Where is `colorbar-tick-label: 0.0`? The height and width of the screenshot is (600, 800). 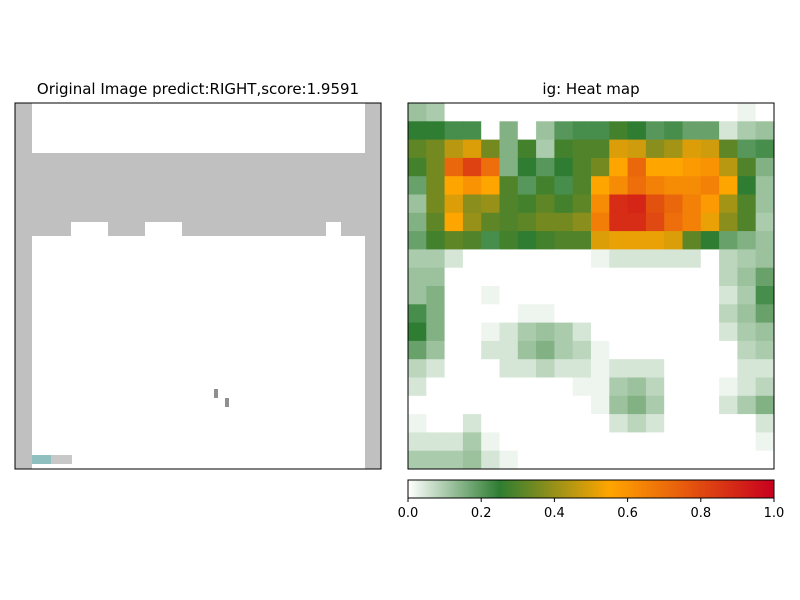 colorbar-tick-label: 0.0 is located at coordinates (408, 513).